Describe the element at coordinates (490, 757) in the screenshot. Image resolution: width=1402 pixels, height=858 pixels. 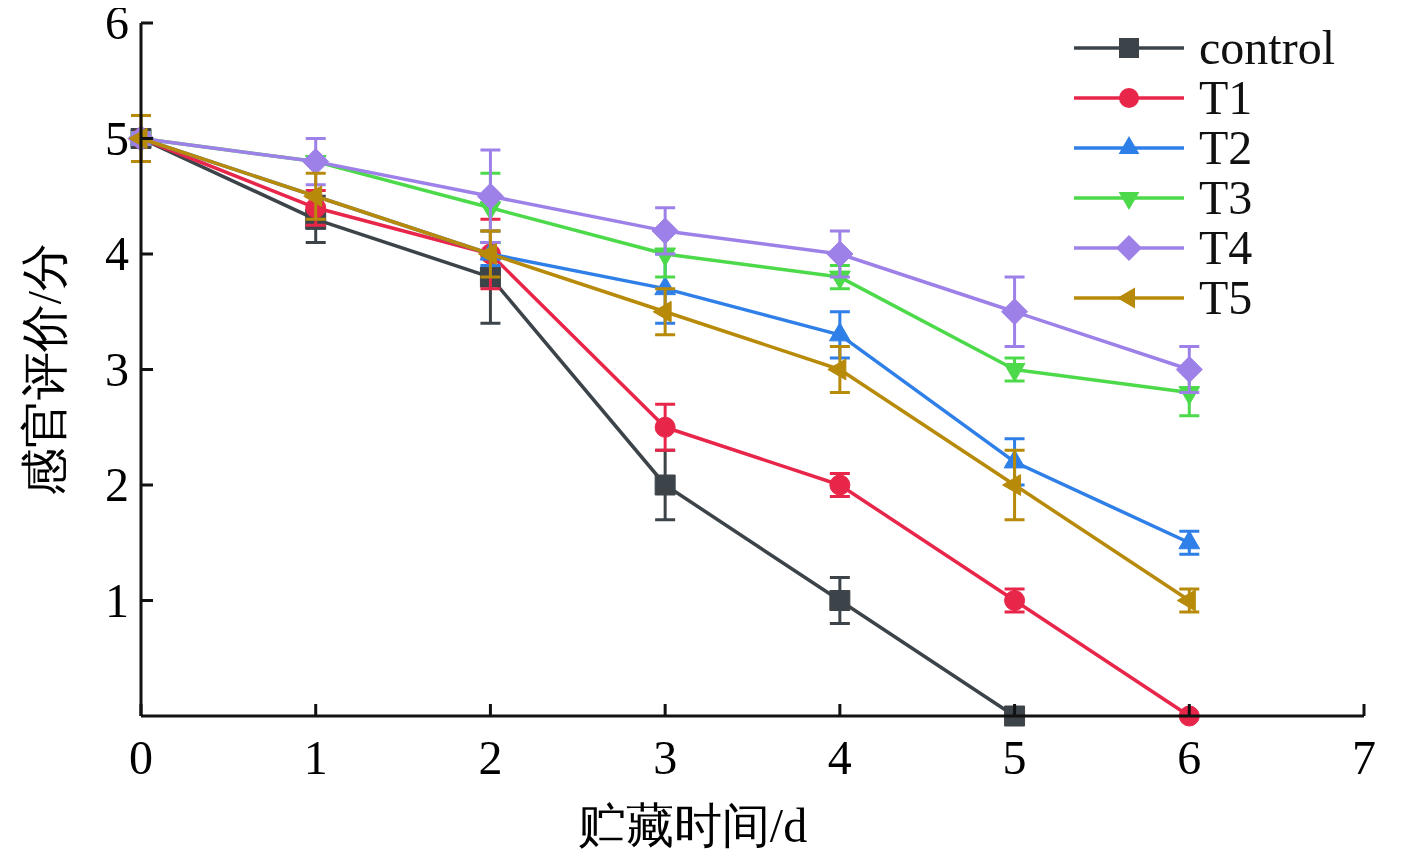
I see `x-tick-label: 2` at that location.